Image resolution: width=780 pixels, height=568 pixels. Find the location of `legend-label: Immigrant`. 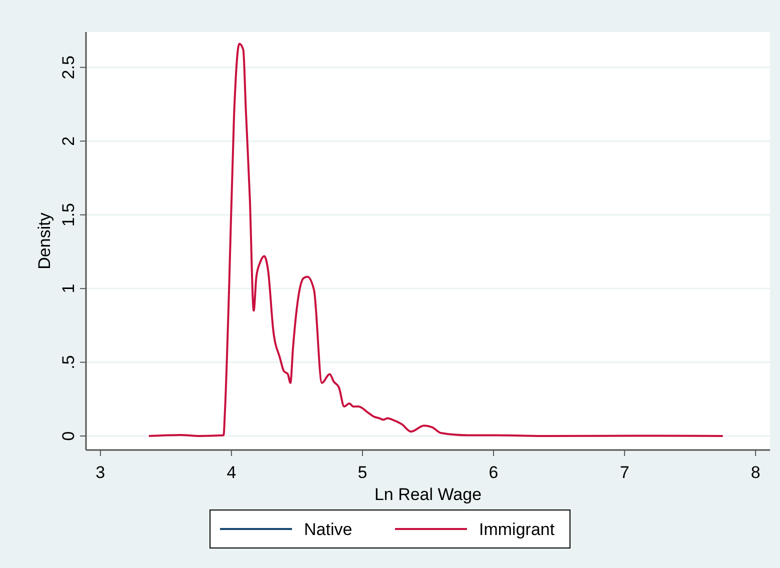

legend-label: Immigrant is located at coordinates (517, 529).